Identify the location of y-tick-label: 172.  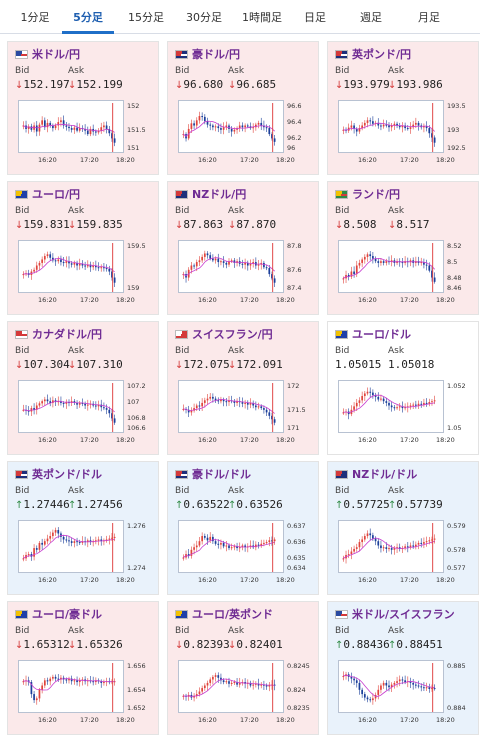
(293, 386).